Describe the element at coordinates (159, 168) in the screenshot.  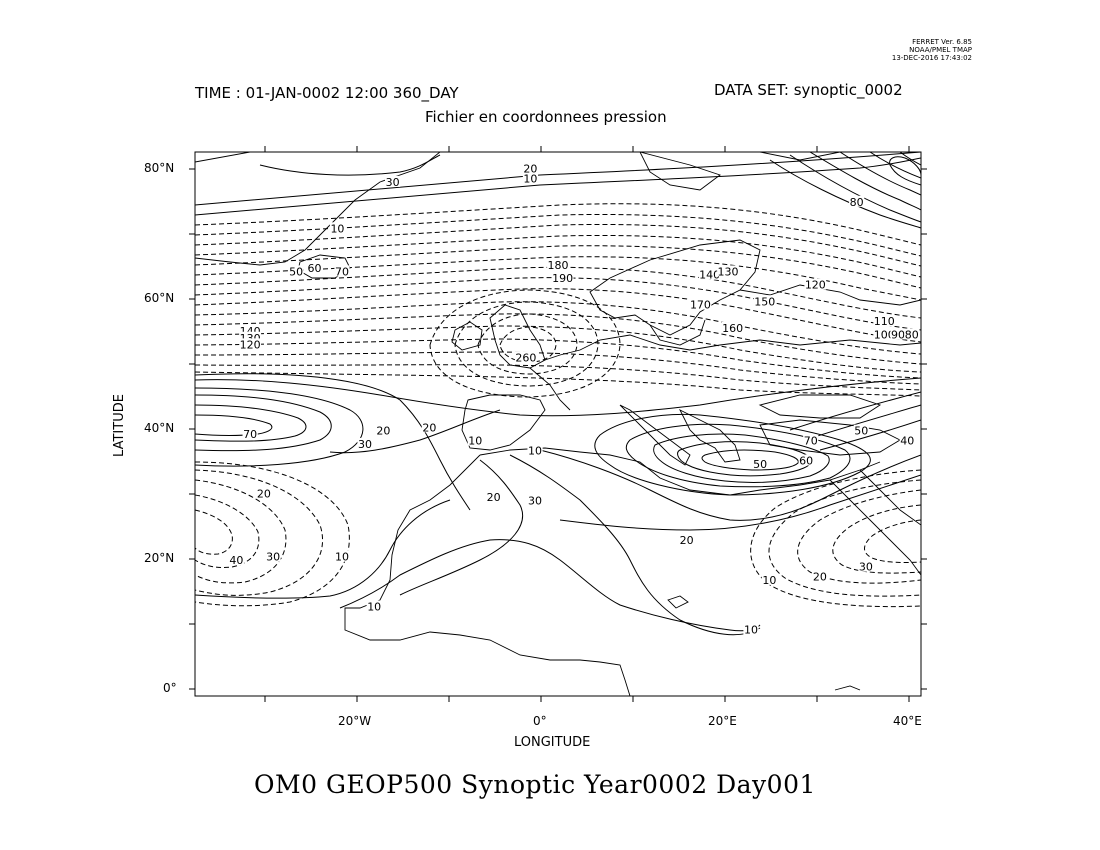
I see `ytick-80n: 80°N` at that location.